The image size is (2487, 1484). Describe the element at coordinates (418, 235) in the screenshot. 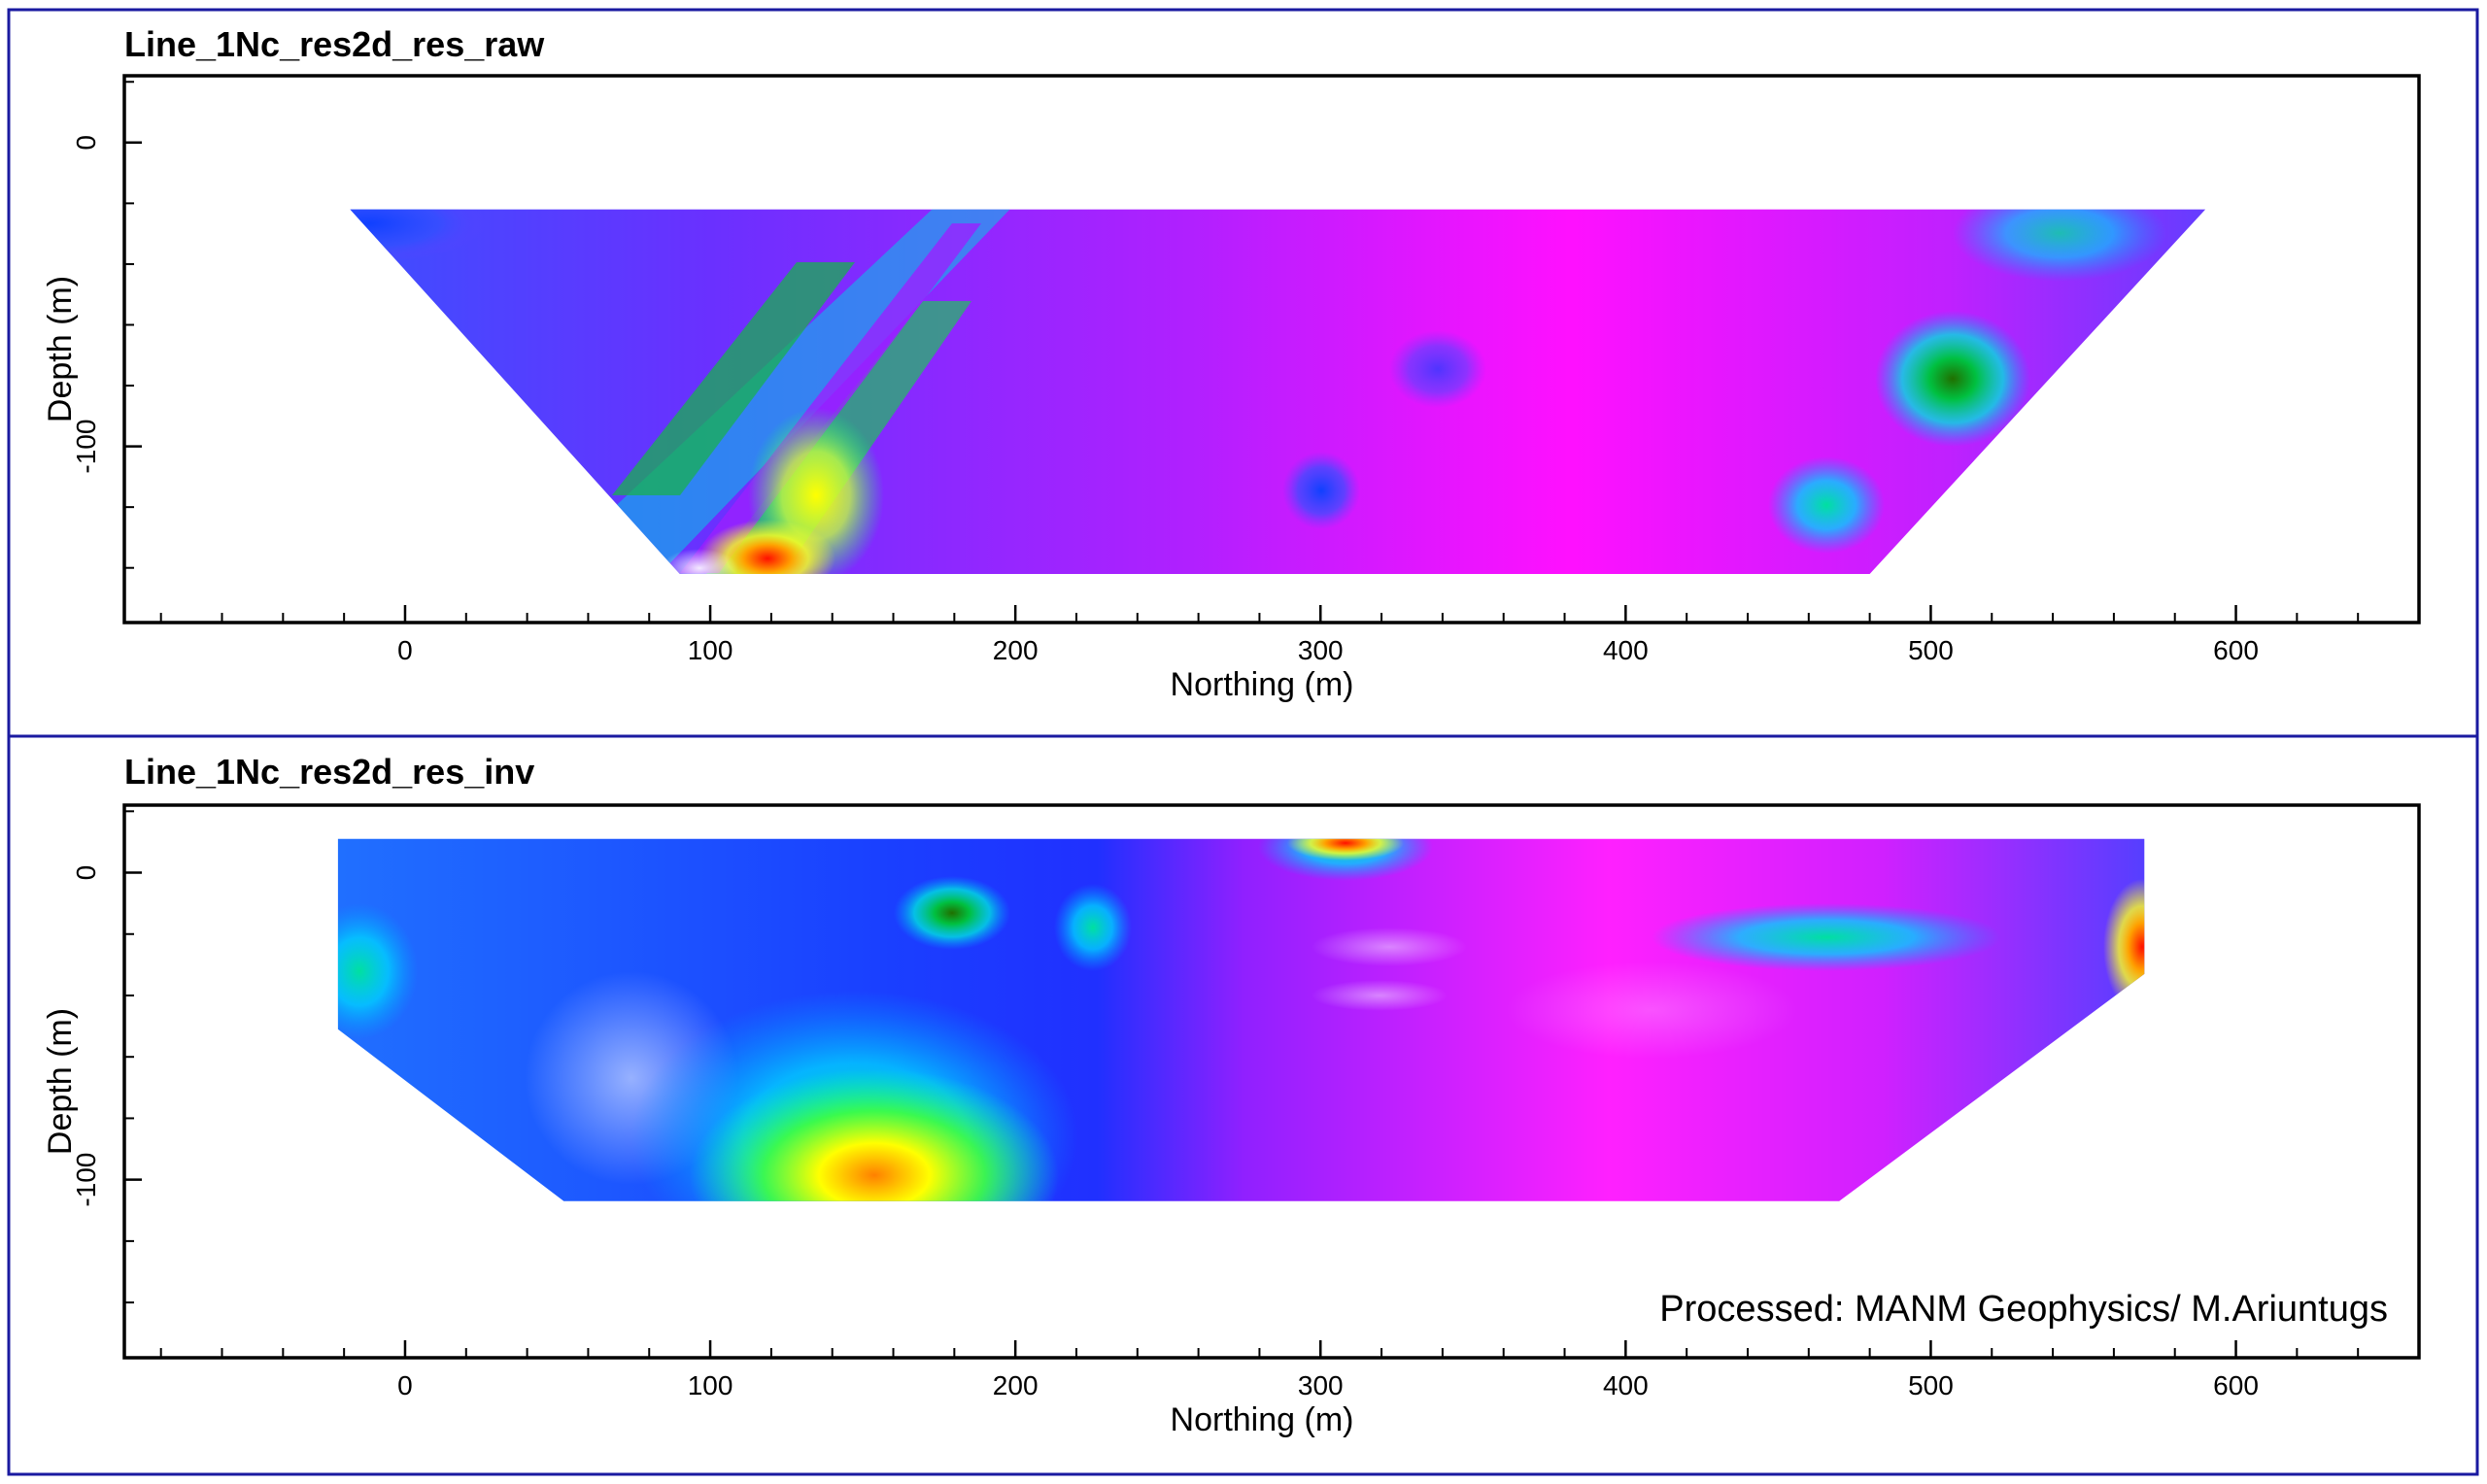

I see `blob-blue-left` at that location.